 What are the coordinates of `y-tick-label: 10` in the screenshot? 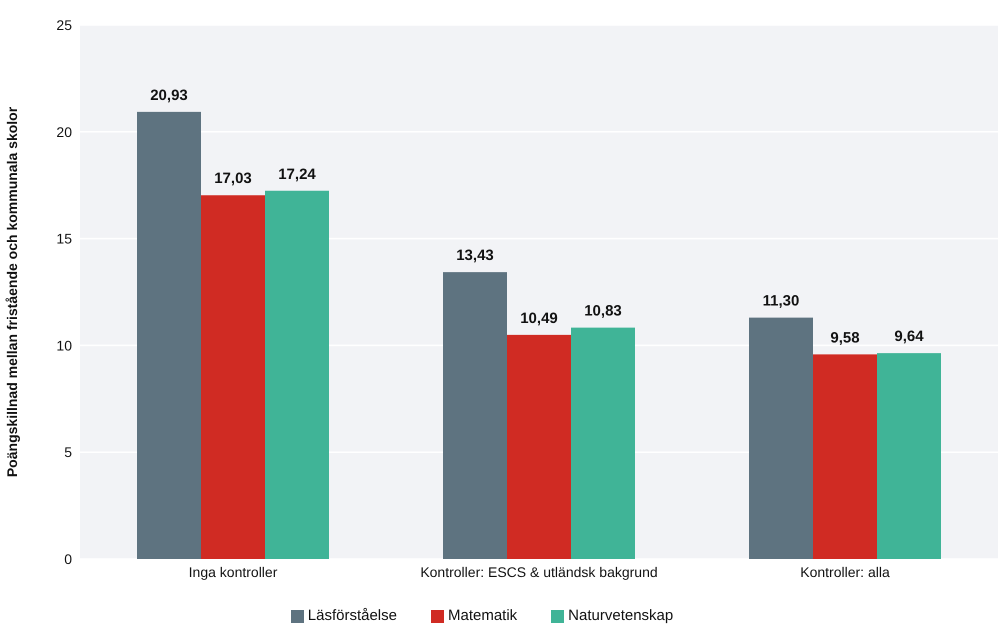 It's located at (64, 345).